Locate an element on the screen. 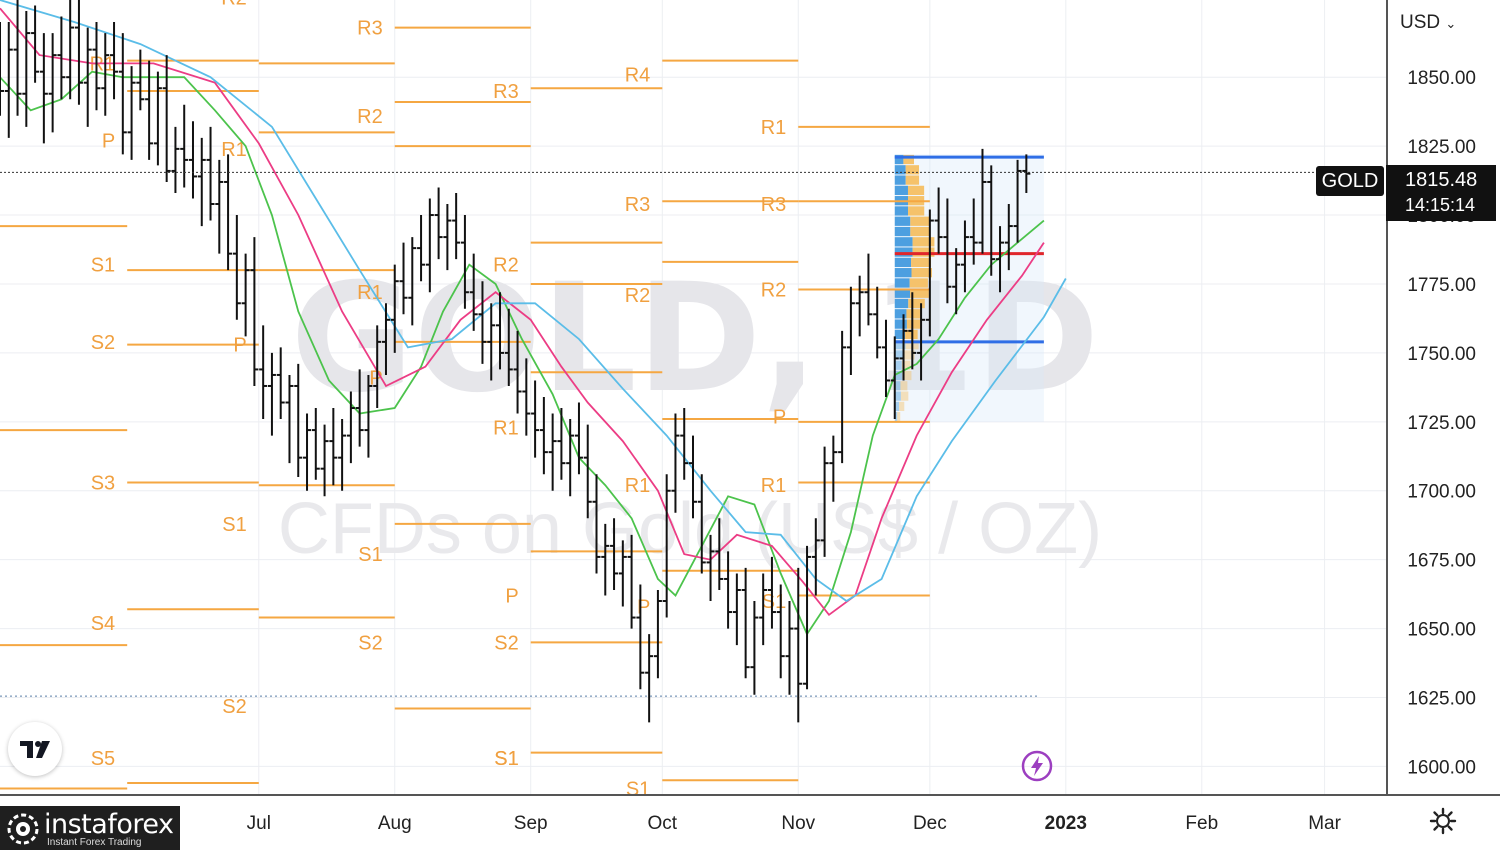 This screenshot has width=1500, height=855. currency-dropdown: USD ⌄ is located at coordinates (1428, 23).